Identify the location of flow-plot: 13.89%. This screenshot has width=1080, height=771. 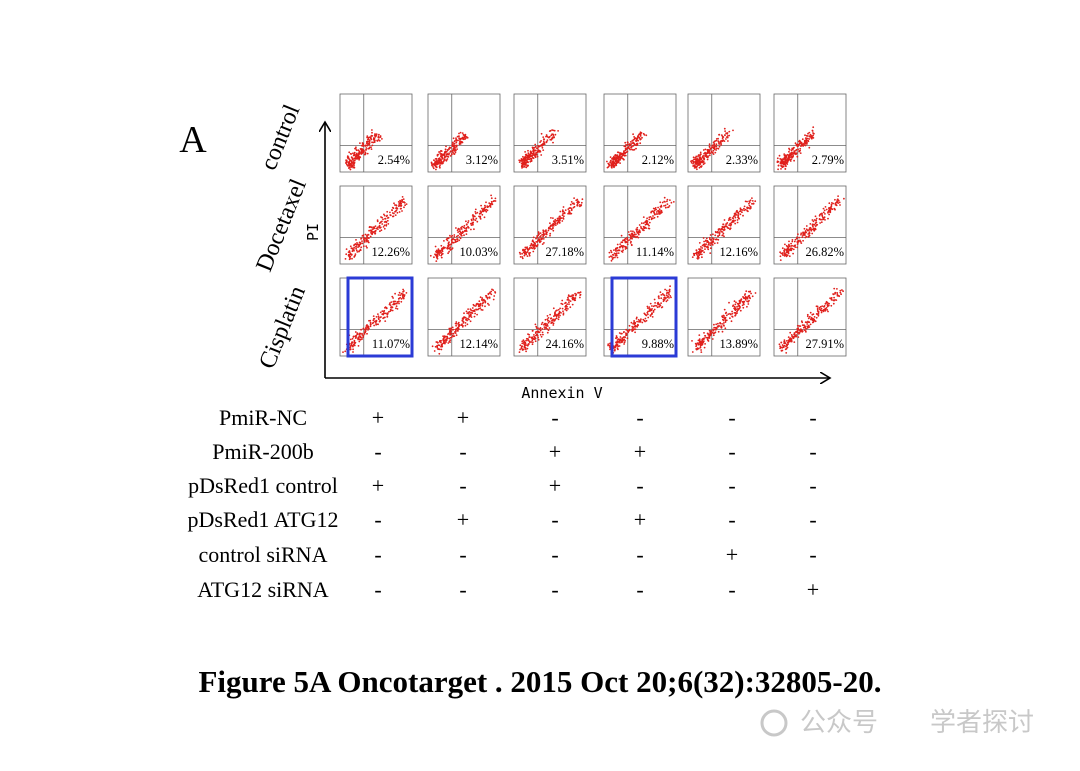
(724, 317).